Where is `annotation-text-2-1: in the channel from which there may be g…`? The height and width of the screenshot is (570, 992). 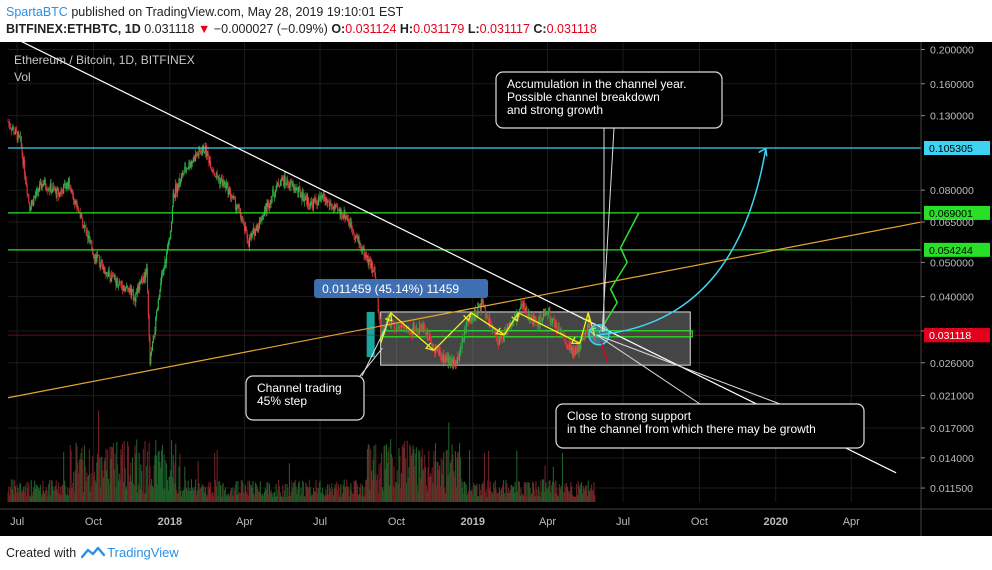 annotation-text-2-1: in the channel from which there may be g… is located at coordinates (691, 429).